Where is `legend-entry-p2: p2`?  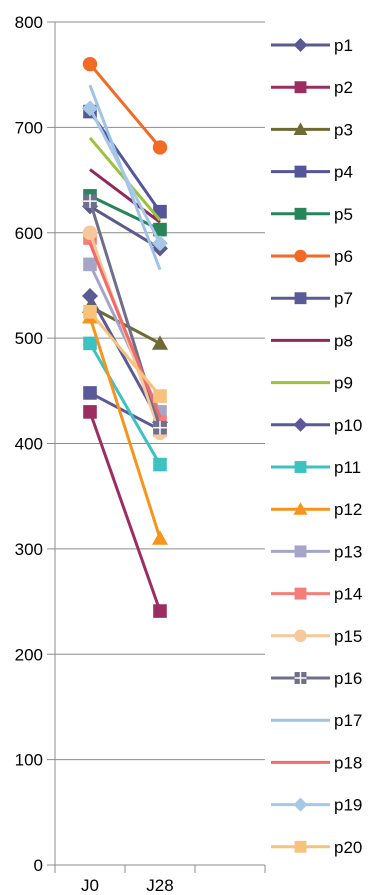
legend-entry-p2: p2 is located at coordinates (312, 87).